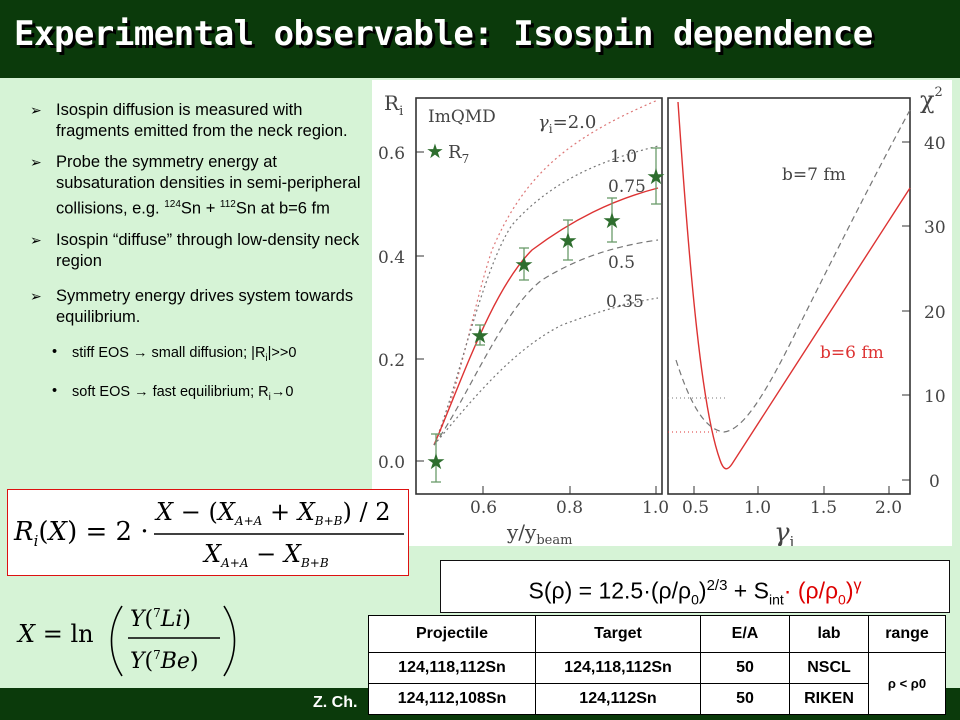 Image resolution: width=960 pixels, height=720 pixels. Describe the element at coordinates (539, 533) in the screenshot. I see `left-x-axis-label: y/ybeam` at that location.